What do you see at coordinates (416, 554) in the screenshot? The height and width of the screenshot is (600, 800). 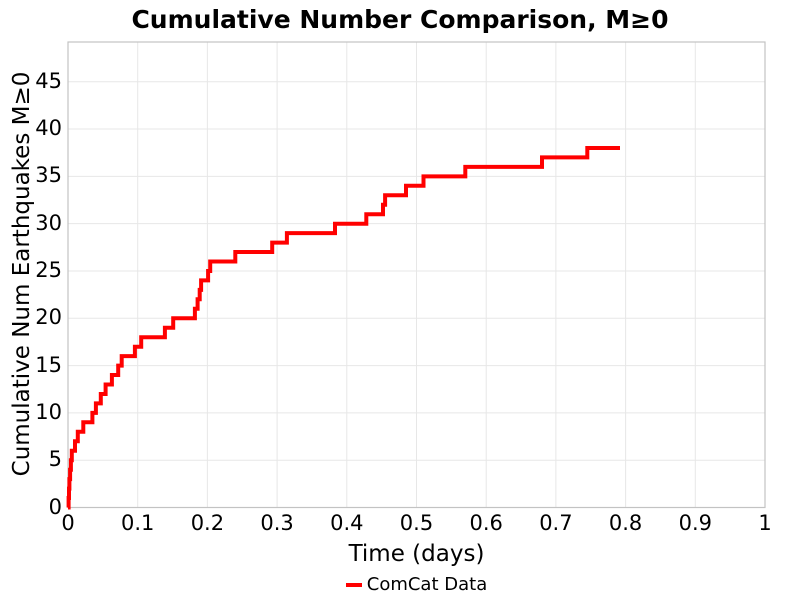 I see `x-axis-label: Time (days)` at bounding box center [416, 554].